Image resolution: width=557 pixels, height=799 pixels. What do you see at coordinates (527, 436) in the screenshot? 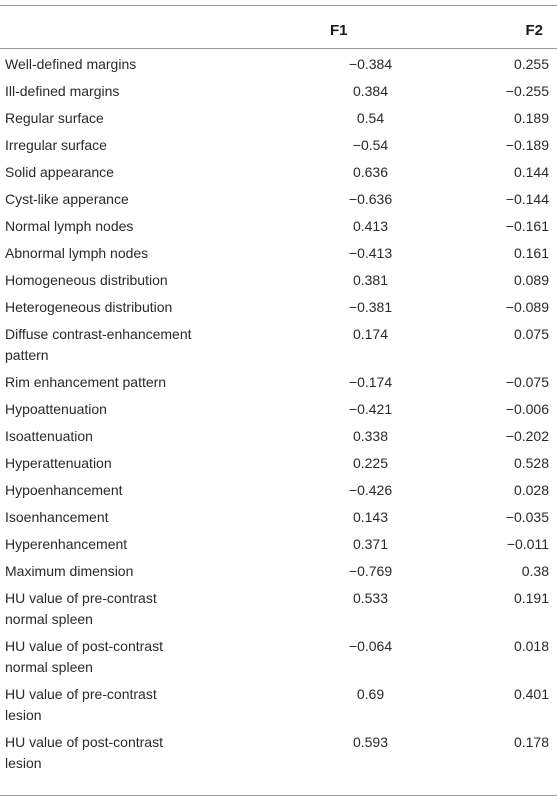
I see `f2-value: −0.202` at bounding box center [527, 436].